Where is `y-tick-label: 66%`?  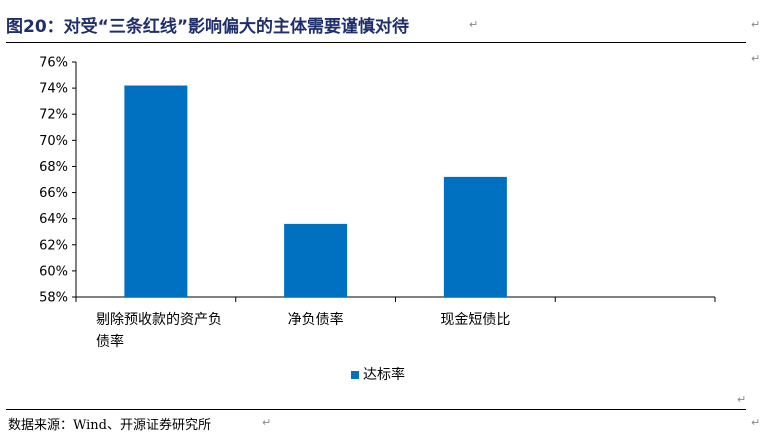 y-tick-label: 66% is located at coordinates (53, 193).